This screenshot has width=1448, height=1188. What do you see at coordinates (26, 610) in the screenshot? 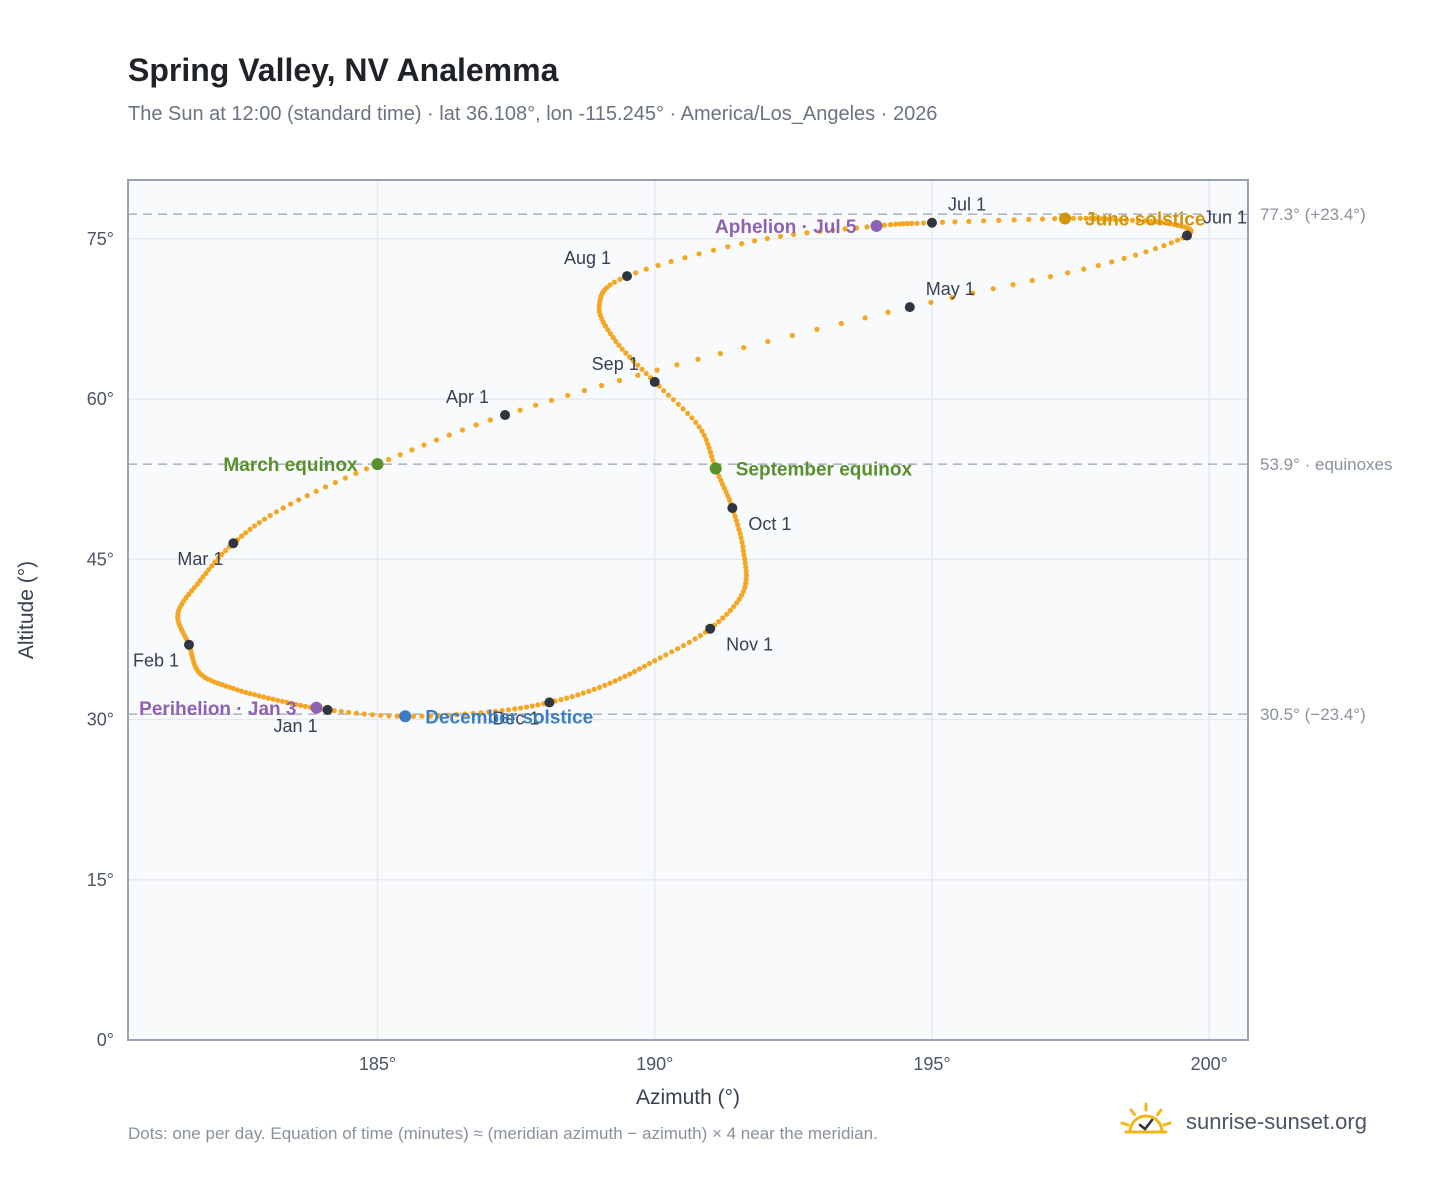
I see `y-axis-title: Altitude (°)` at bounding box center [26, 610].